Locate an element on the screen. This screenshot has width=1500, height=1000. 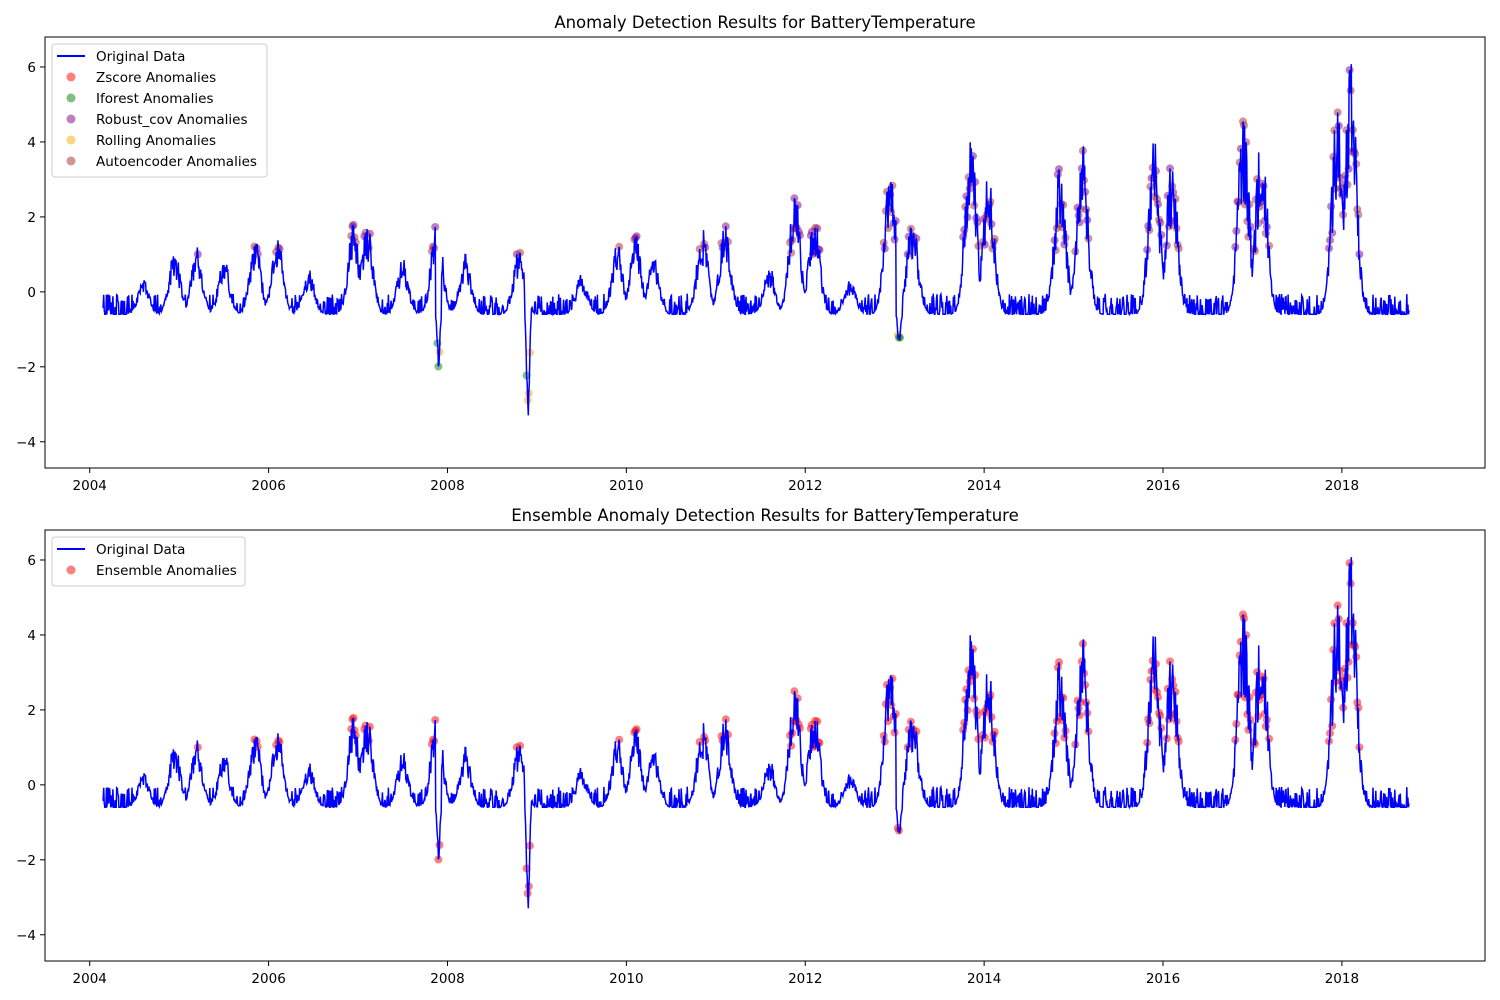
legend-entry-label: Autoencoder Anomalies is located at coordinates (176, 162).